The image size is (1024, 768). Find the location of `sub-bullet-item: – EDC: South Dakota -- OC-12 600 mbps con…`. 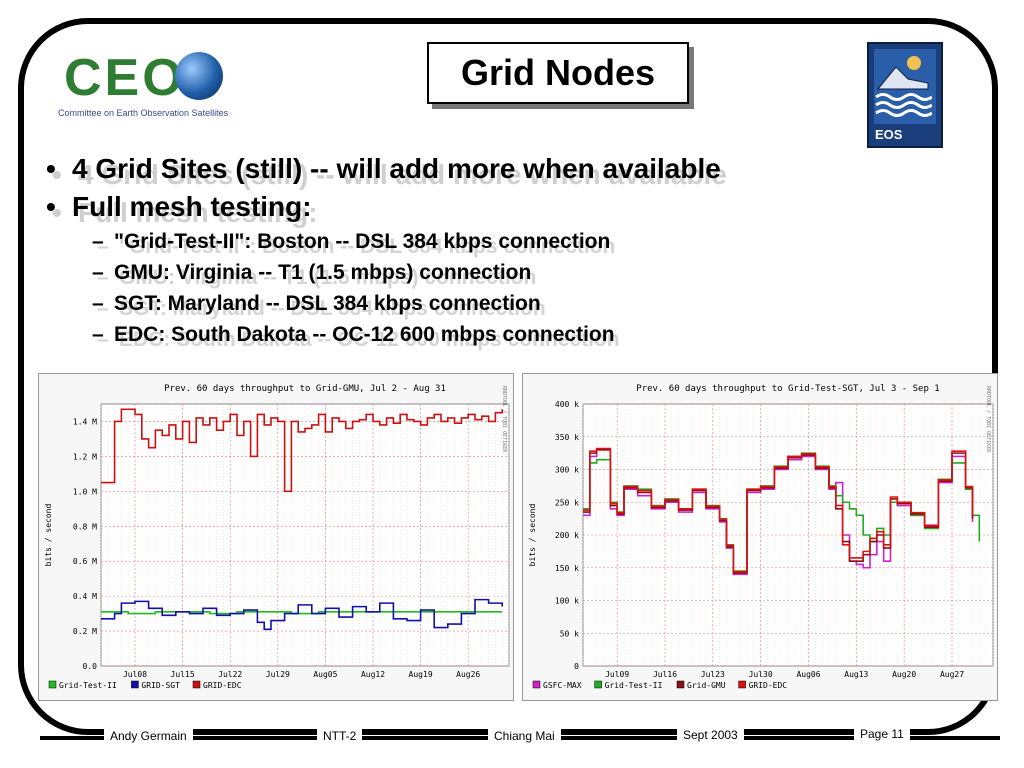

sub-bullet-item: – EDC: South Dakota -- OC-12 600 mbps con… is located at coordinates (496, 334).